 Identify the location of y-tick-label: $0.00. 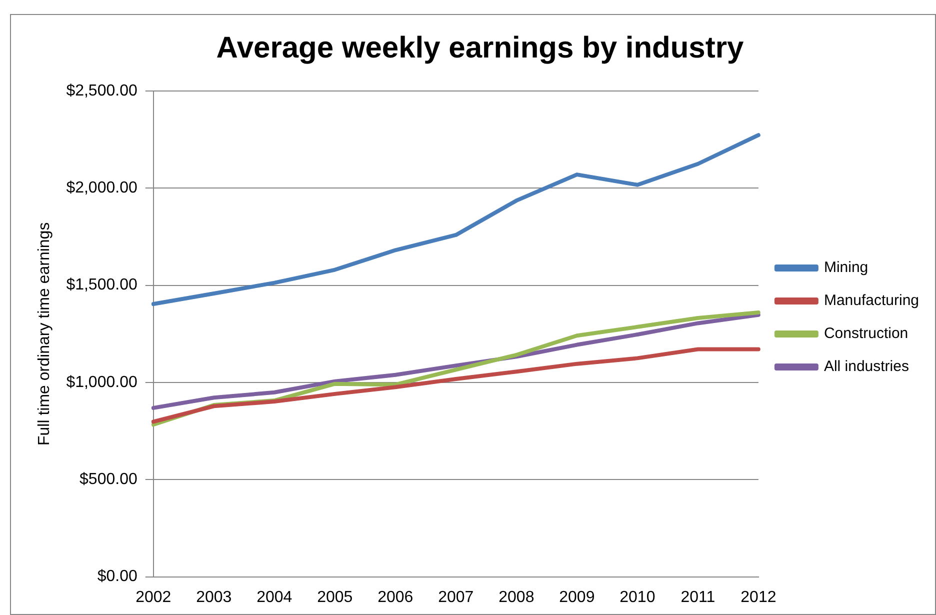
(117, 577).